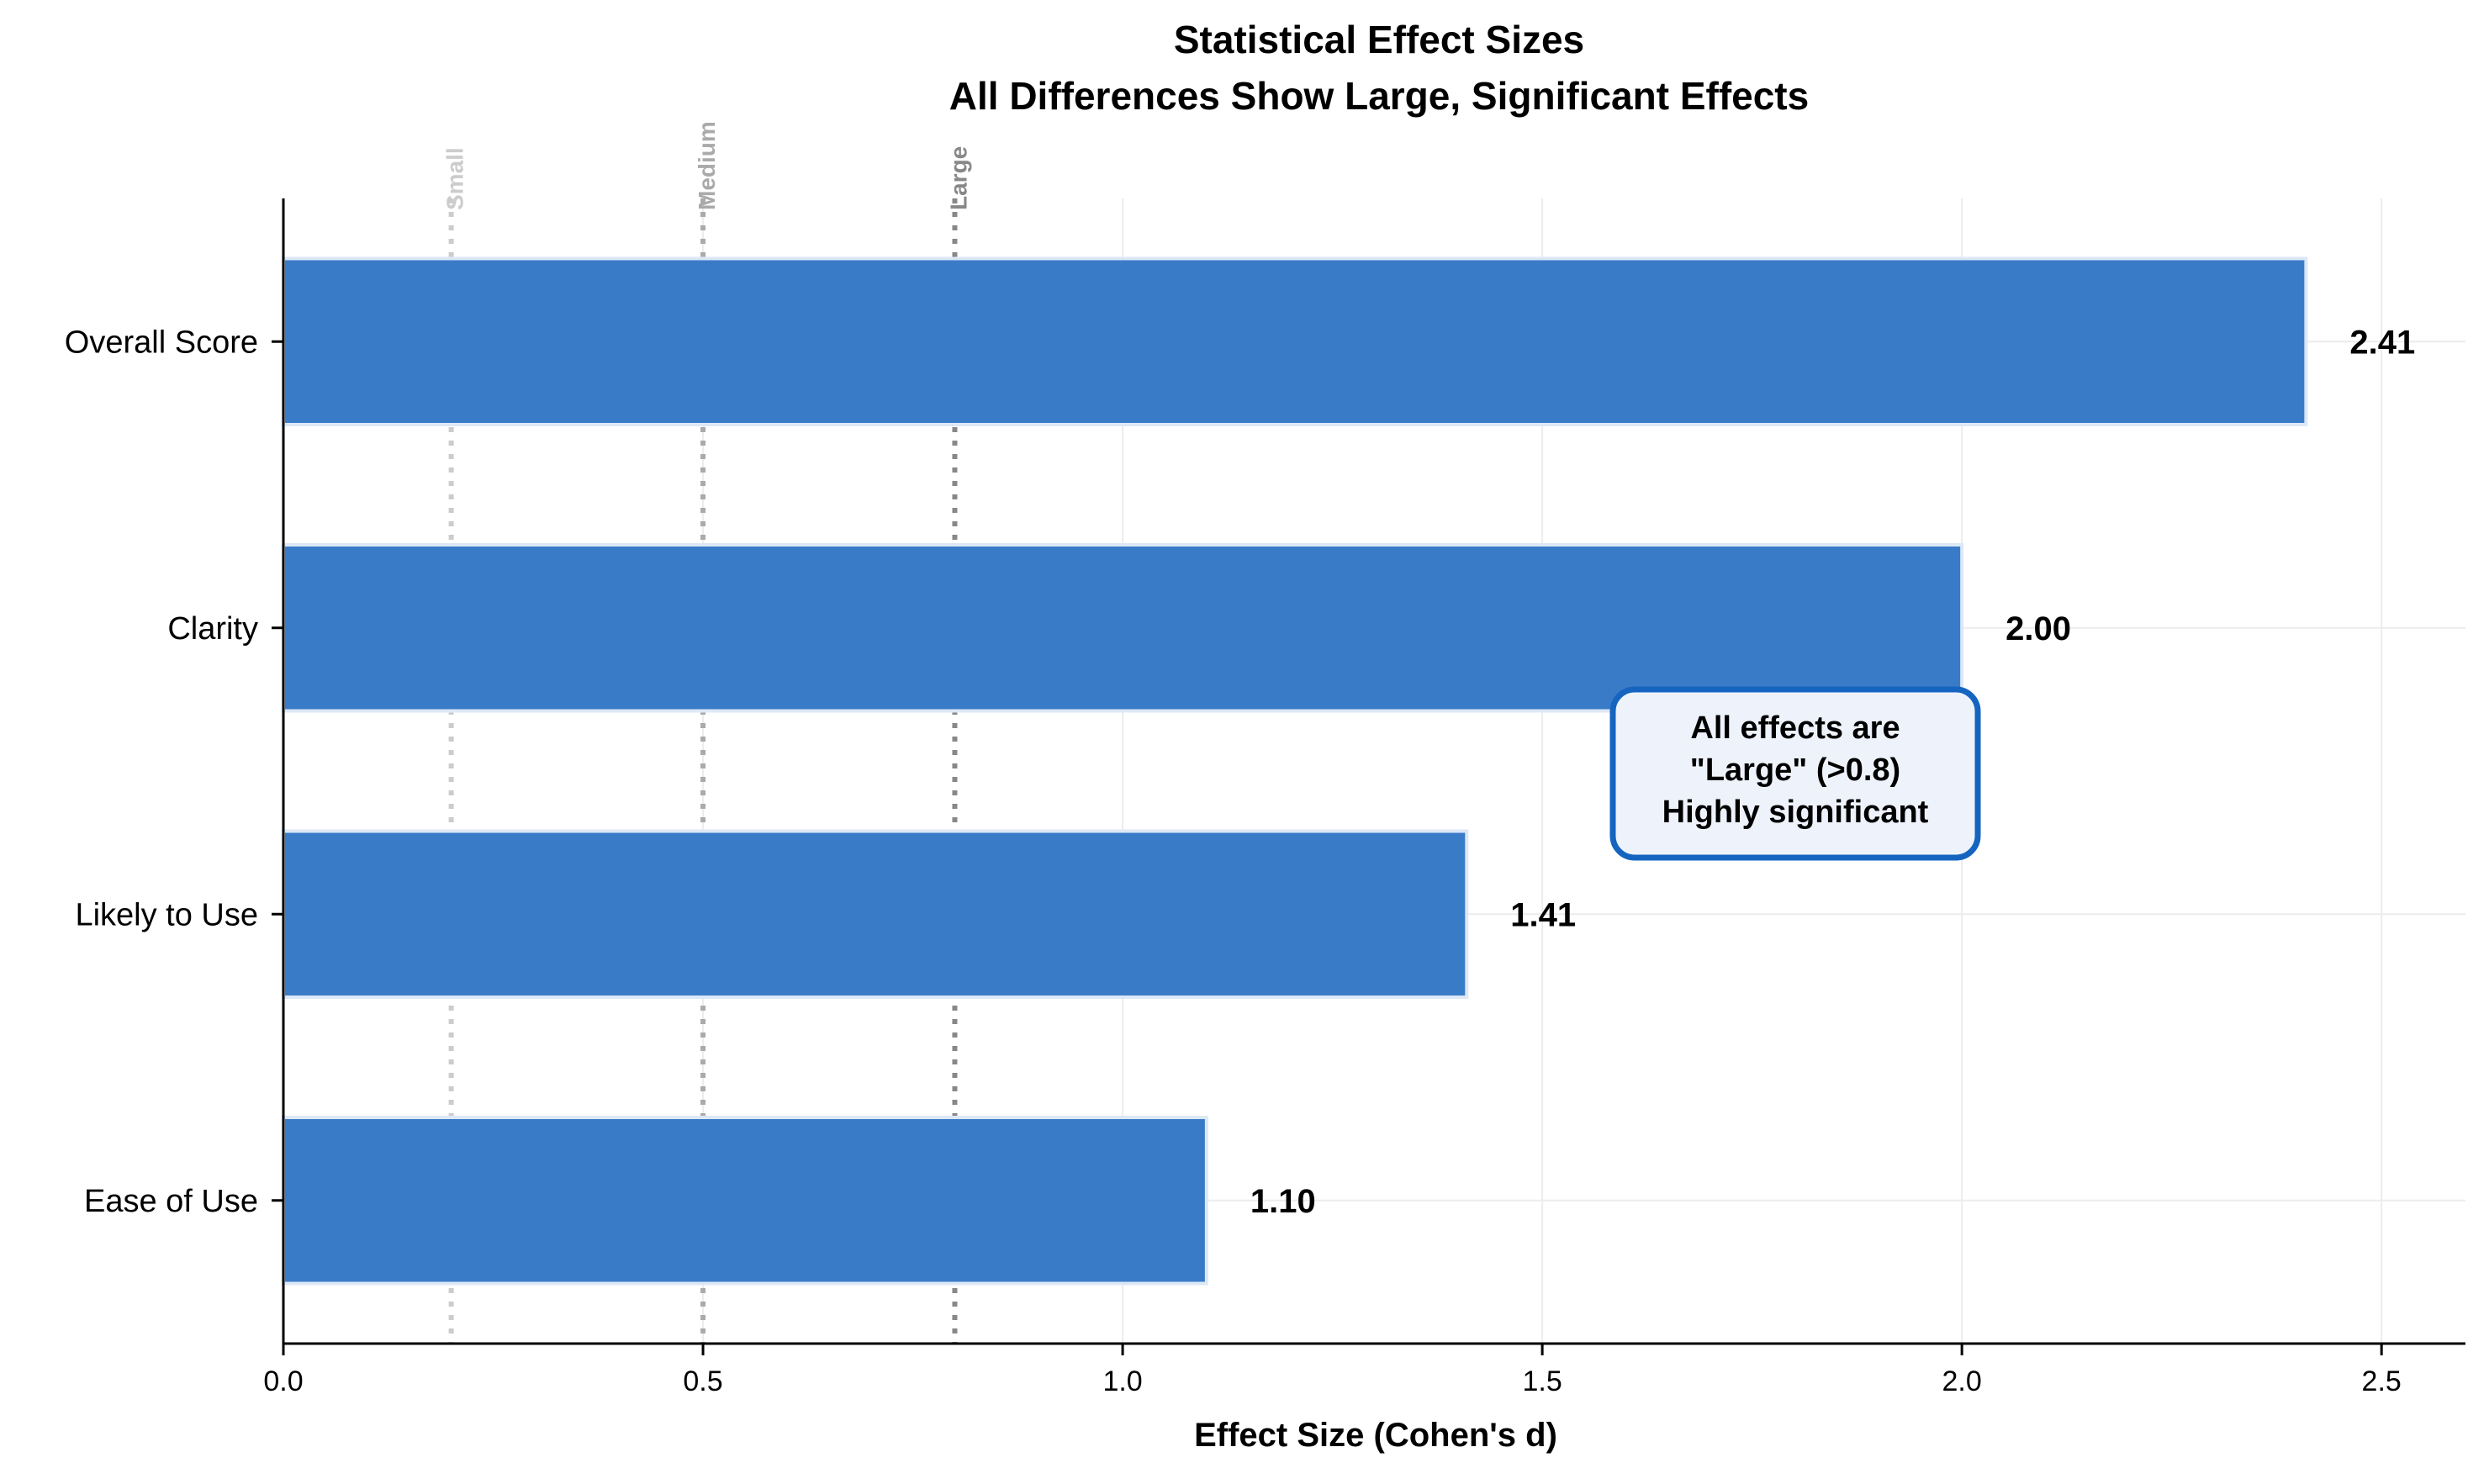  I want to click on x-tick-label-2: 1.0, so click(1122, 1381).